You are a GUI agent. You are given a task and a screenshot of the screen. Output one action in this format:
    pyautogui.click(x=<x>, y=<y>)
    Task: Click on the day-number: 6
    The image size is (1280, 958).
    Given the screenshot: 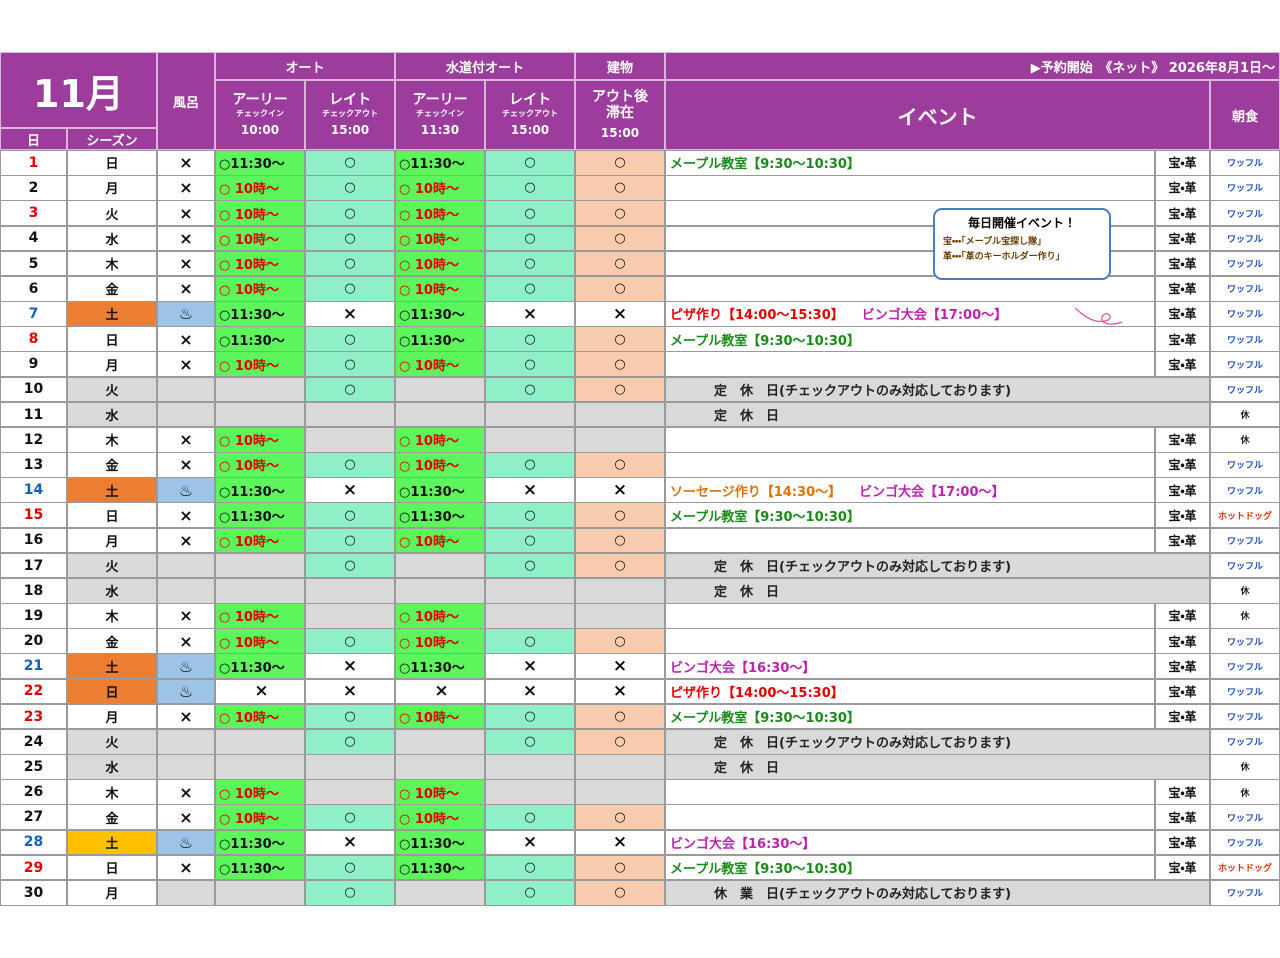 What is the action you would take?
    pyautogui.click(x=33, y=288)
    